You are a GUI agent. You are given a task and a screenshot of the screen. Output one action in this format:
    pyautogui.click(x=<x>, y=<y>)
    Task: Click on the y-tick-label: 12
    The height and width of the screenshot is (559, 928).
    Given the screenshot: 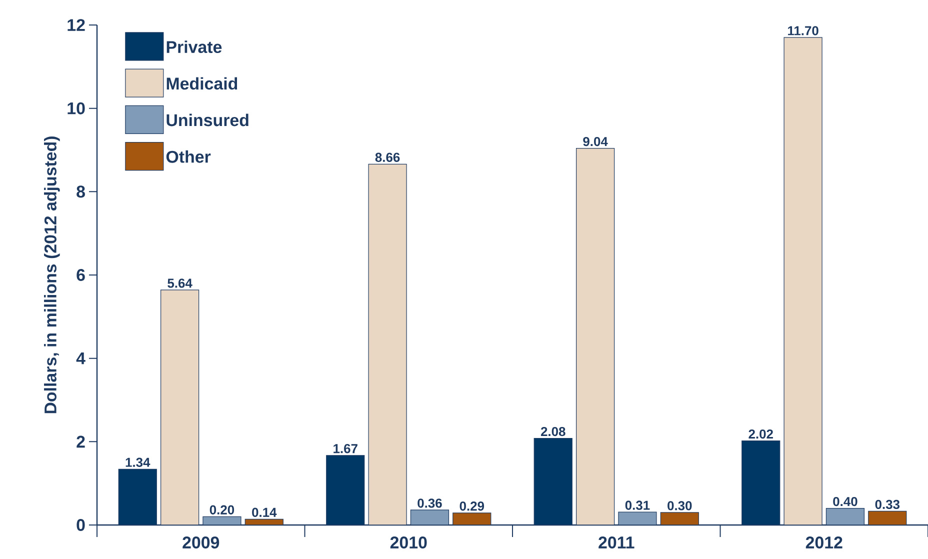 What is the action you would take?
    pyautogui.click(x=76, y=25)
    